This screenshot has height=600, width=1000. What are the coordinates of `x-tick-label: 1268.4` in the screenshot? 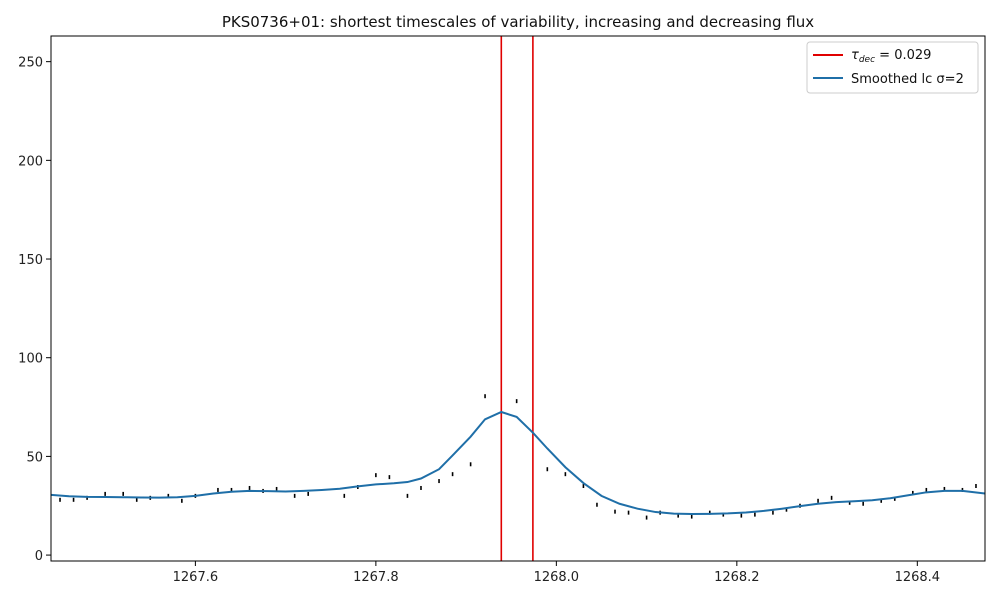 It's located at (918, 577).